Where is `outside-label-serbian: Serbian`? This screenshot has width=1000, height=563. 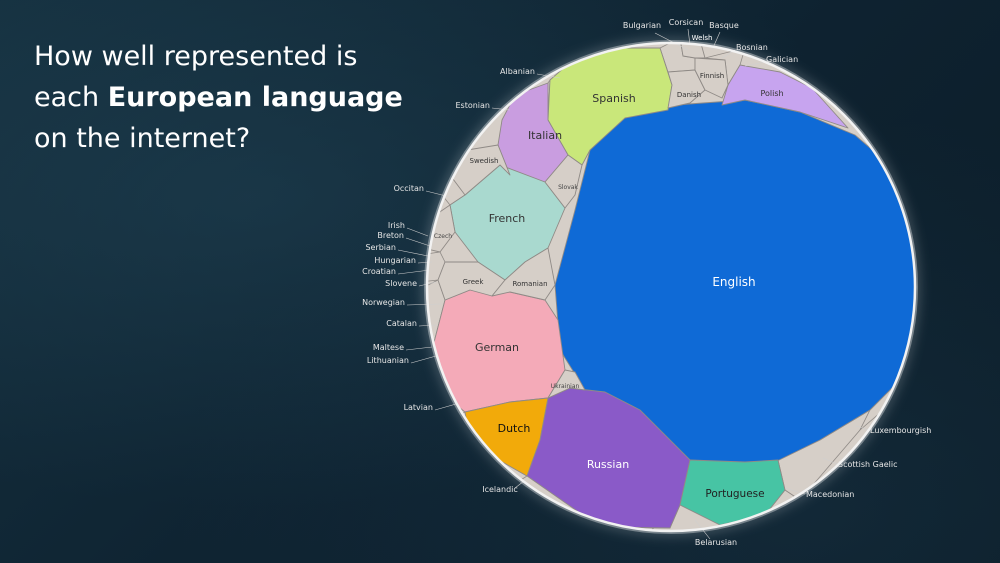
outside-label-serbian: Serbian is located at coordinates (380, 247).